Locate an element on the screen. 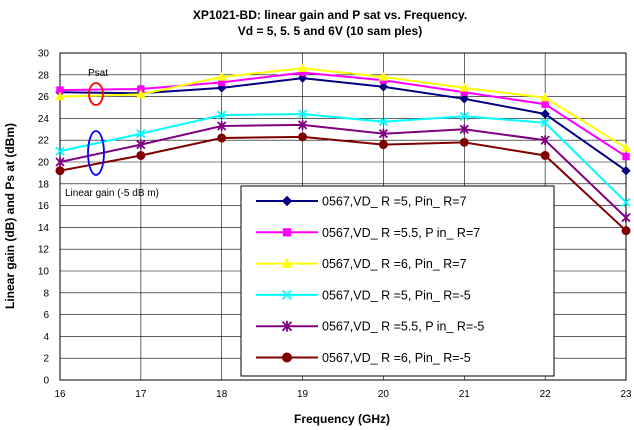 The image size is (634, 430). legend-entry-5: 0567,VD_ R =5.5, P in_ R=-5 is located at coordinates (370, 327).